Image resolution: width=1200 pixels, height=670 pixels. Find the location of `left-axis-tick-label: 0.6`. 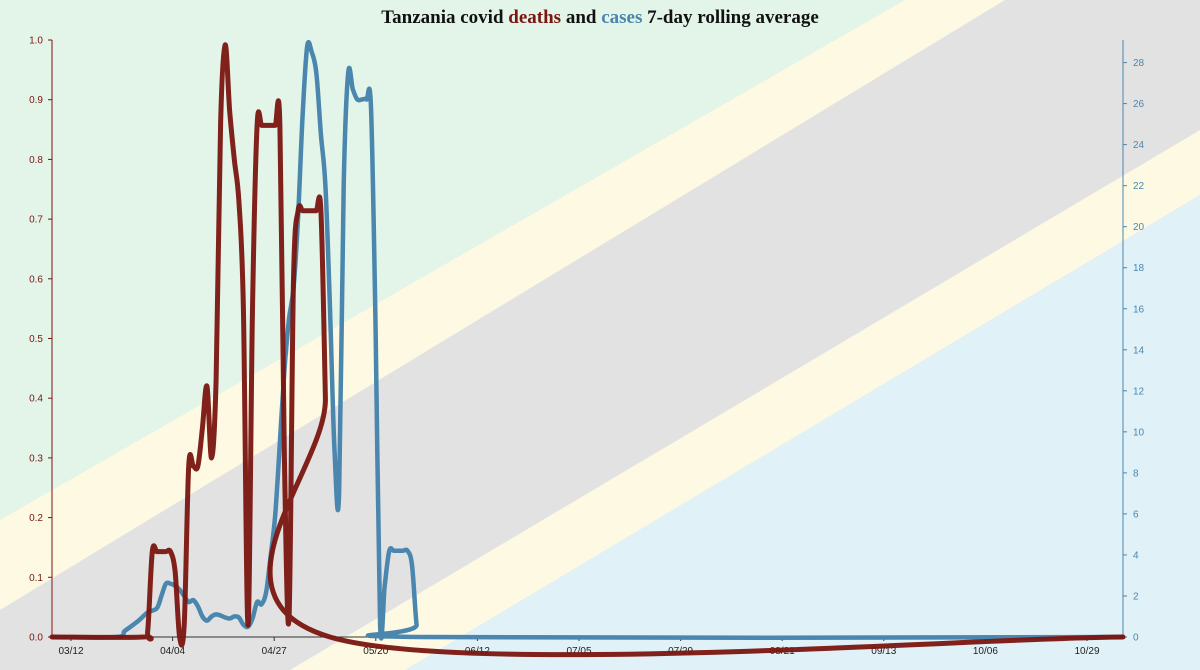

left-axis-tick-label: 0.6 is located at coordinates (36, 279).